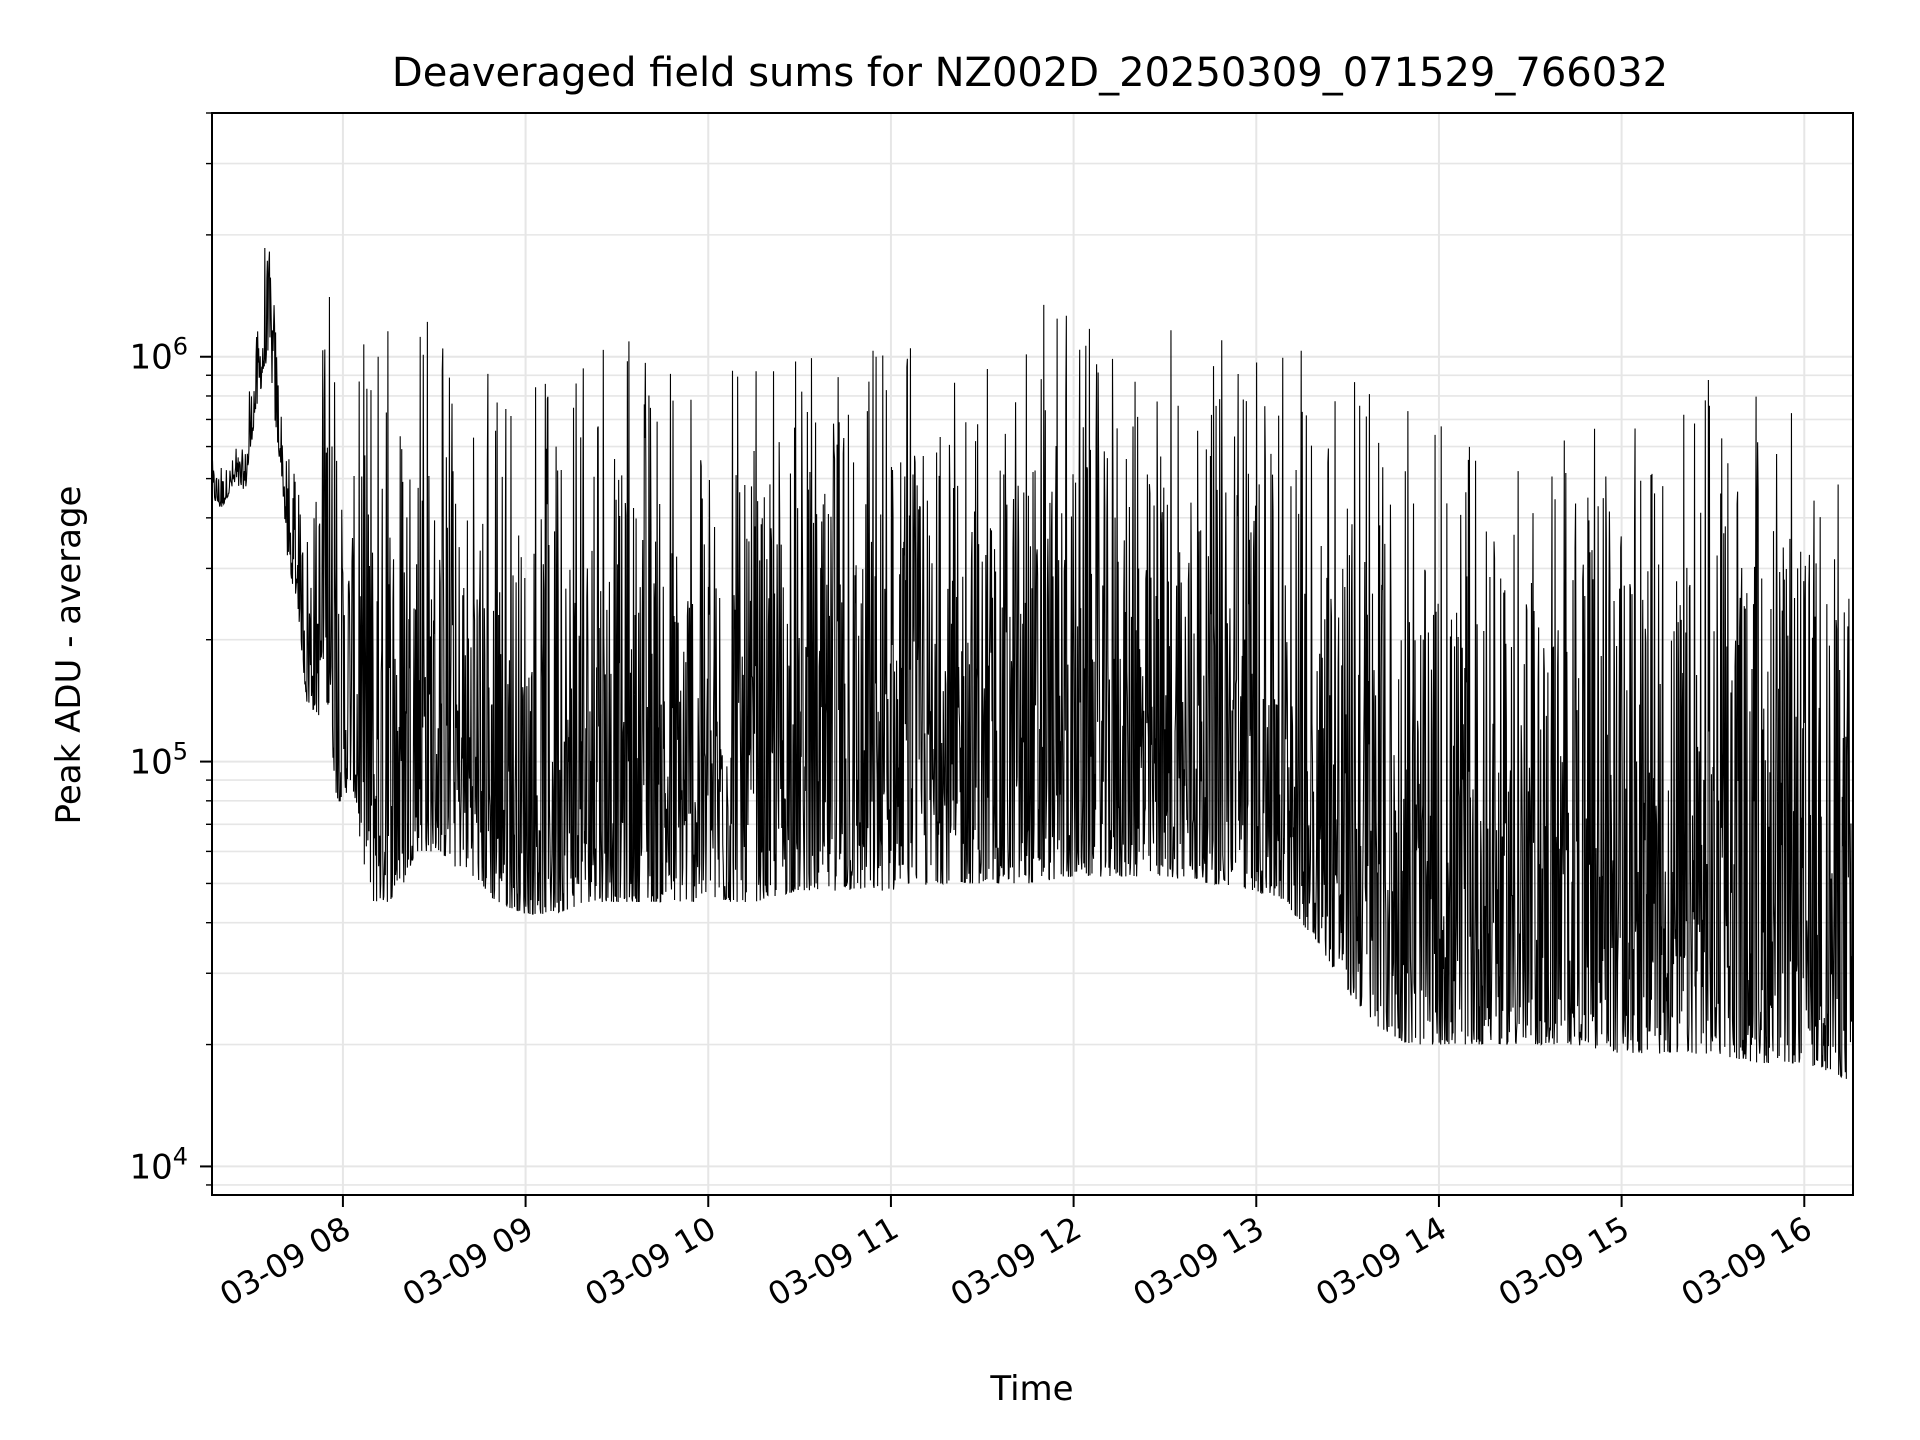 This screenshot has width=1920, height=1440. Describe the element at coordinates (69, 655) in the screenshot. I see `y-axis-label: Peak ADU - average` at that location.